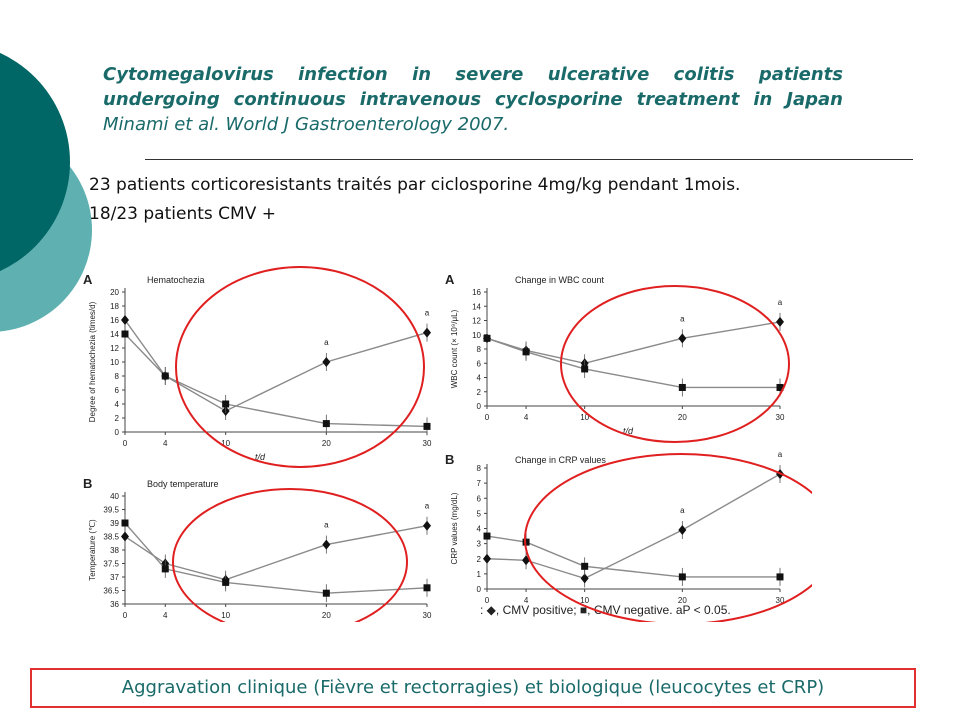 The height and width of the screenshot is (720, 960). I want to click on y-tick-label: 8, so click(479, 349).